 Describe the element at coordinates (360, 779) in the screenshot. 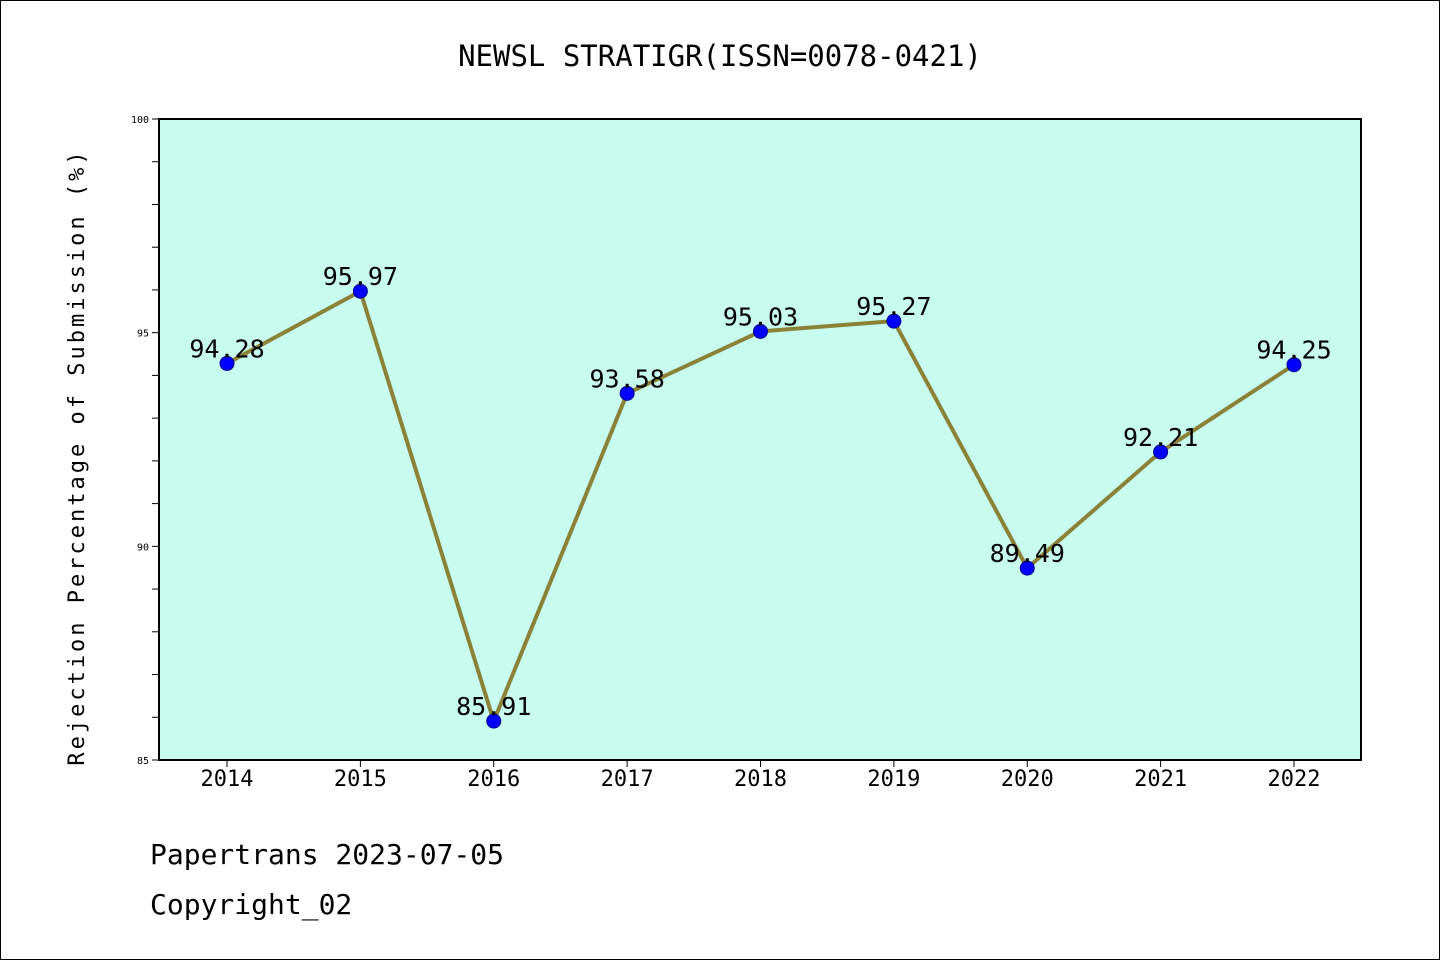

I see `x-tick-label: 2015` at that location.